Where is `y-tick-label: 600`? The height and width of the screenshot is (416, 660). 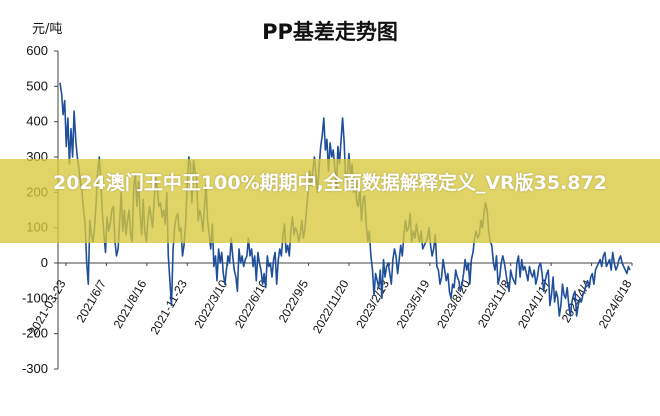 y-tick-label: 600 is located at coordinates (37, 50).